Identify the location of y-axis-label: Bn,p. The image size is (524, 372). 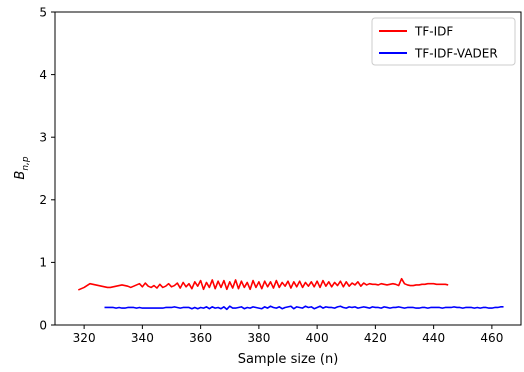
(22, 167).